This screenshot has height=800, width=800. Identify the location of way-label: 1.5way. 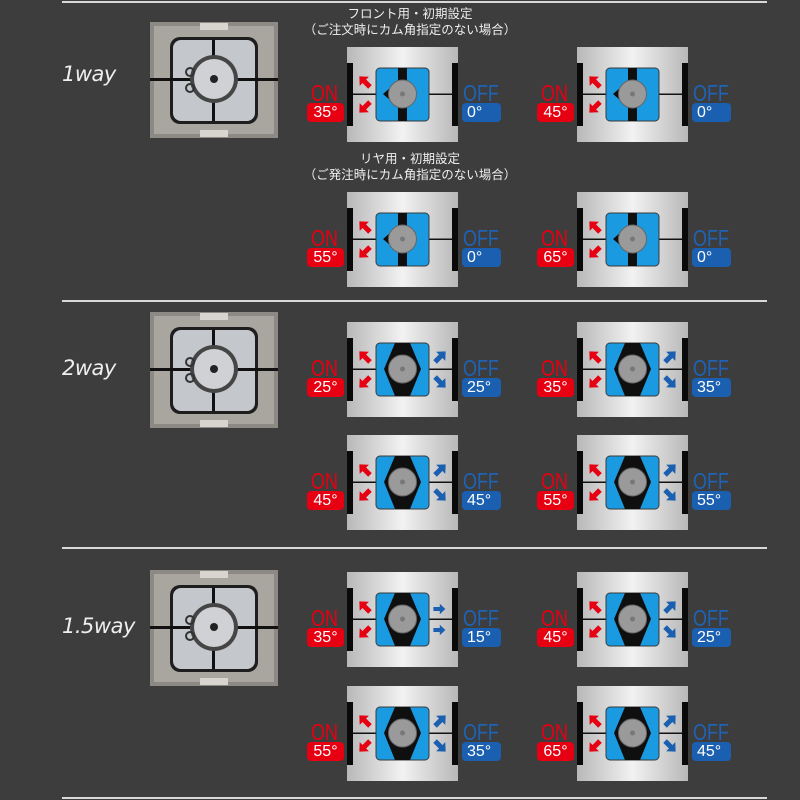
(98, 626).